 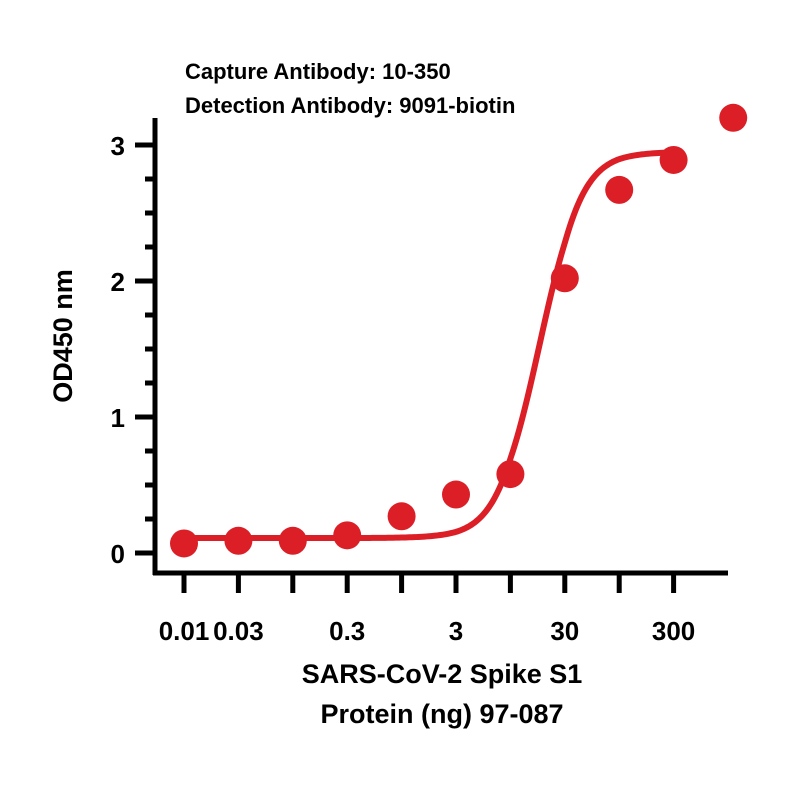 I want to click on y-tick-label: 1, so click(x=118, y=418).